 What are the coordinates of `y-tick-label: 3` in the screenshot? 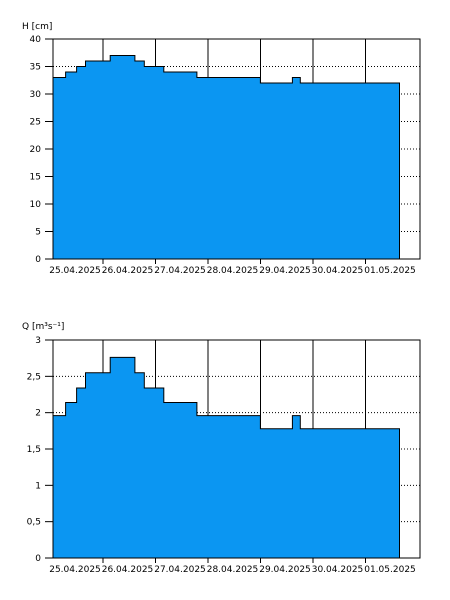 It's located at (38, 341).